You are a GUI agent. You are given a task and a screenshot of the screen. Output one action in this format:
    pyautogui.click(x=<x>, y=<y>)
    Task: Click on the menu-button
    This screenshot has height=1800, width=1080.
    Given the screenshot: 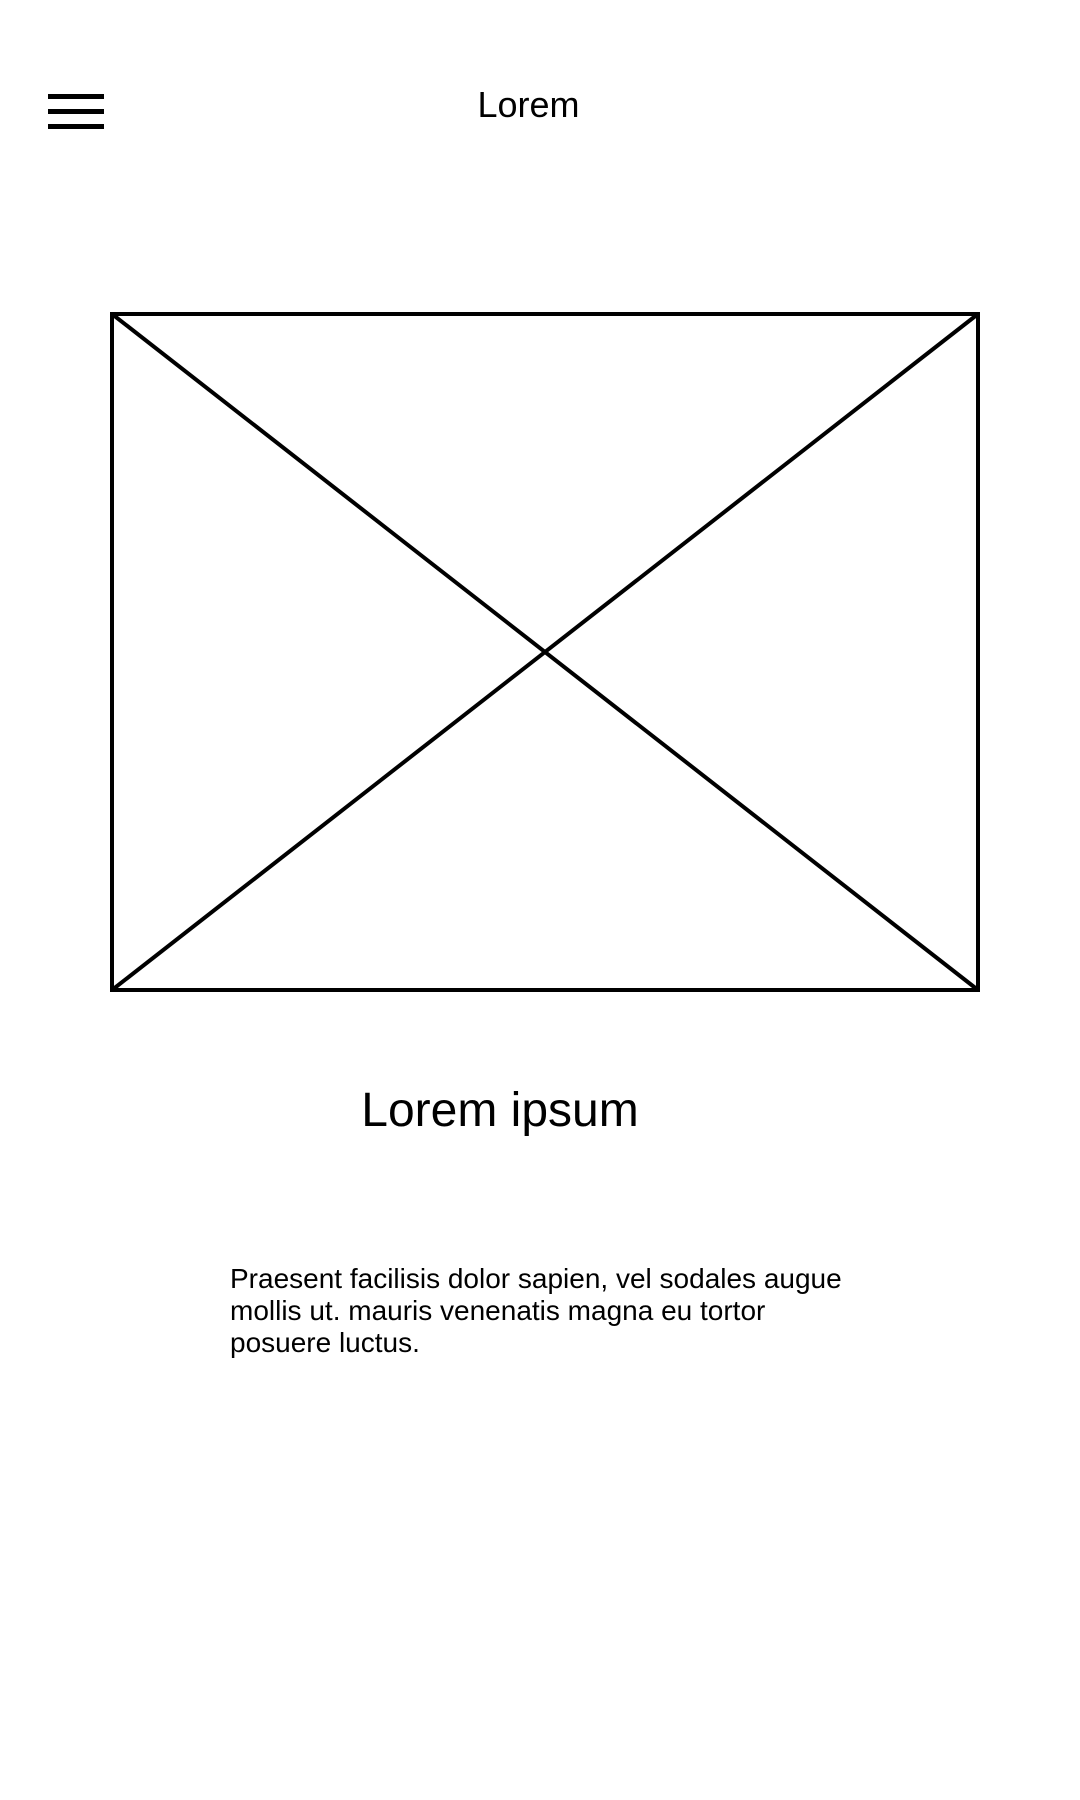 What is the action you would take?
    pyautogui.click(x=76, y=113)
    